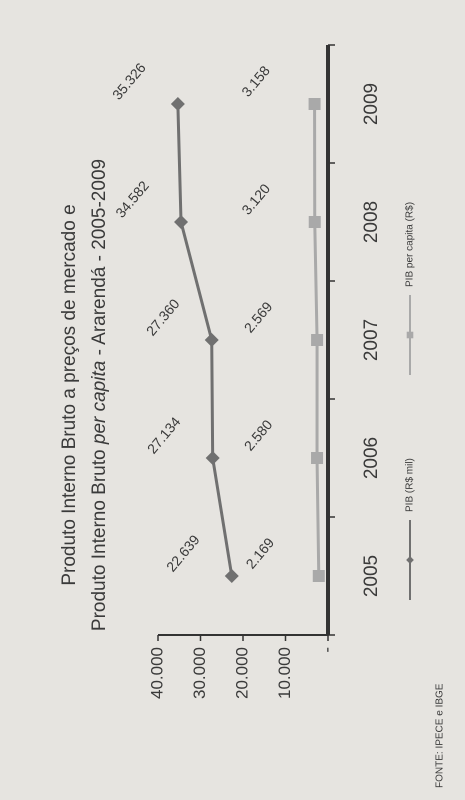  I want to click on y-tick-label: 20.000, so click(241, 673).